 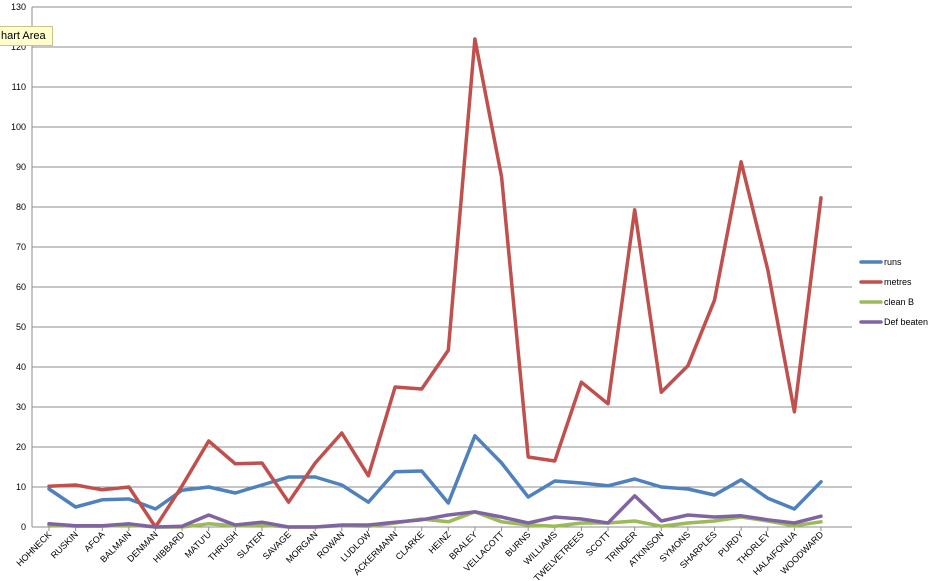 What do you see at coordinates (898, 282) in the screenshot?
I see `legend-label: metres` at bounding box center [898, 282].